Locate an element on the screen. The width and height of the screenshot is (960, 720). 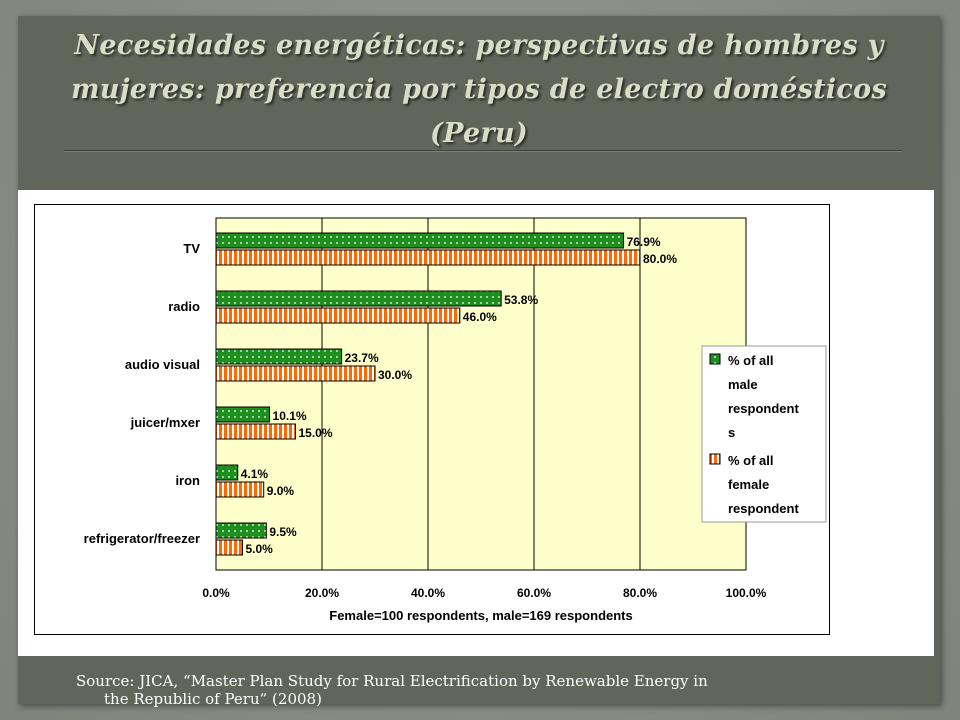
x-tick-label: 100.0% is located at coordinates (746, 593).